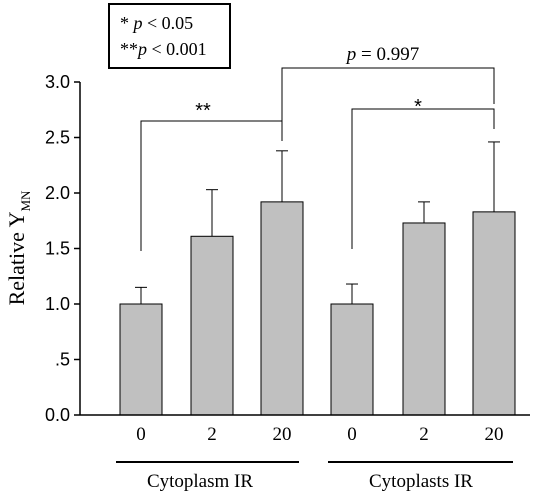  What do you see at coordinates (200, 481) in the screenshot?
I see `group-label-1: Cytoplasm IR` at bounding box center [200, 481].